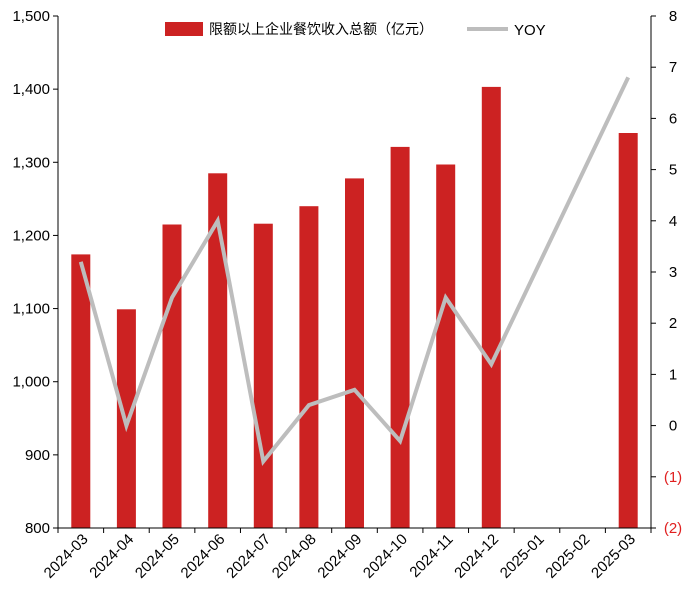  I want to click on legend-bar-swatch, so click(184, 29).